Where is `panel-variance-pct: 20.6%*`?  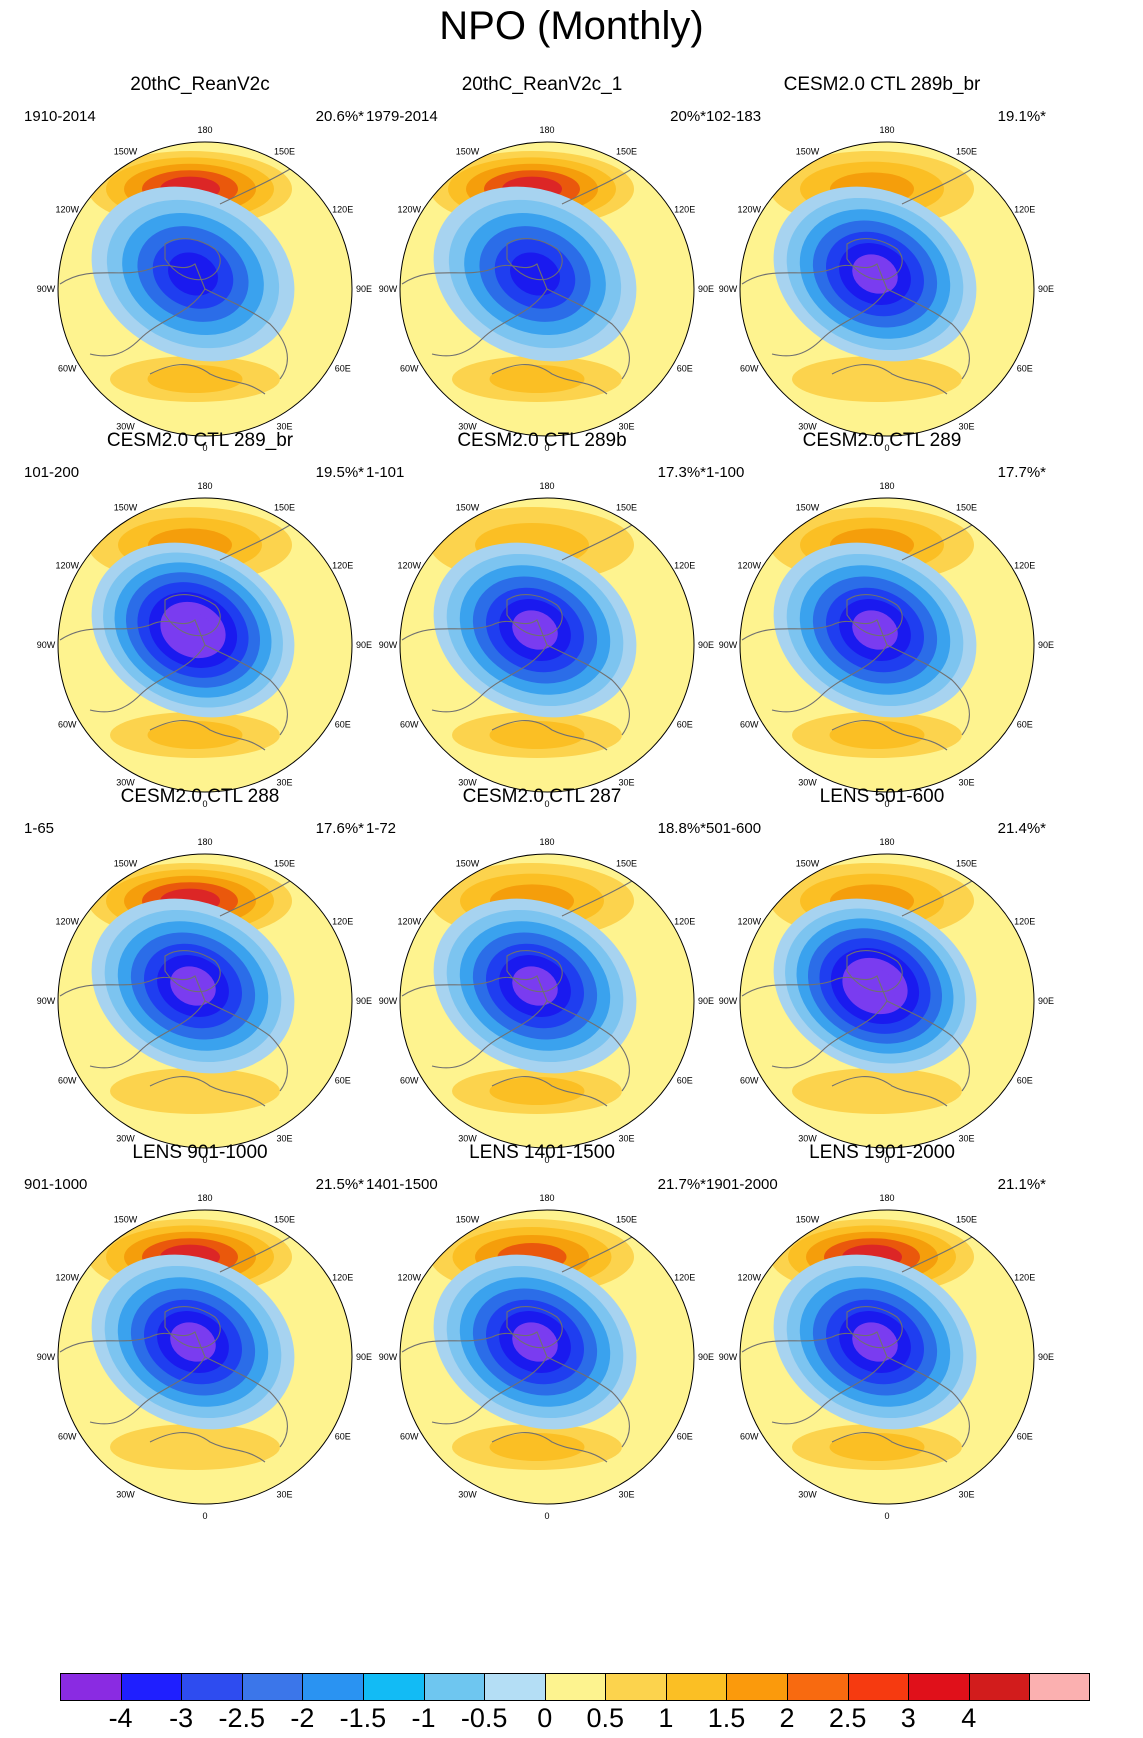 panel-variance-pct: 20.6%* is located at coordinates (339, 116).